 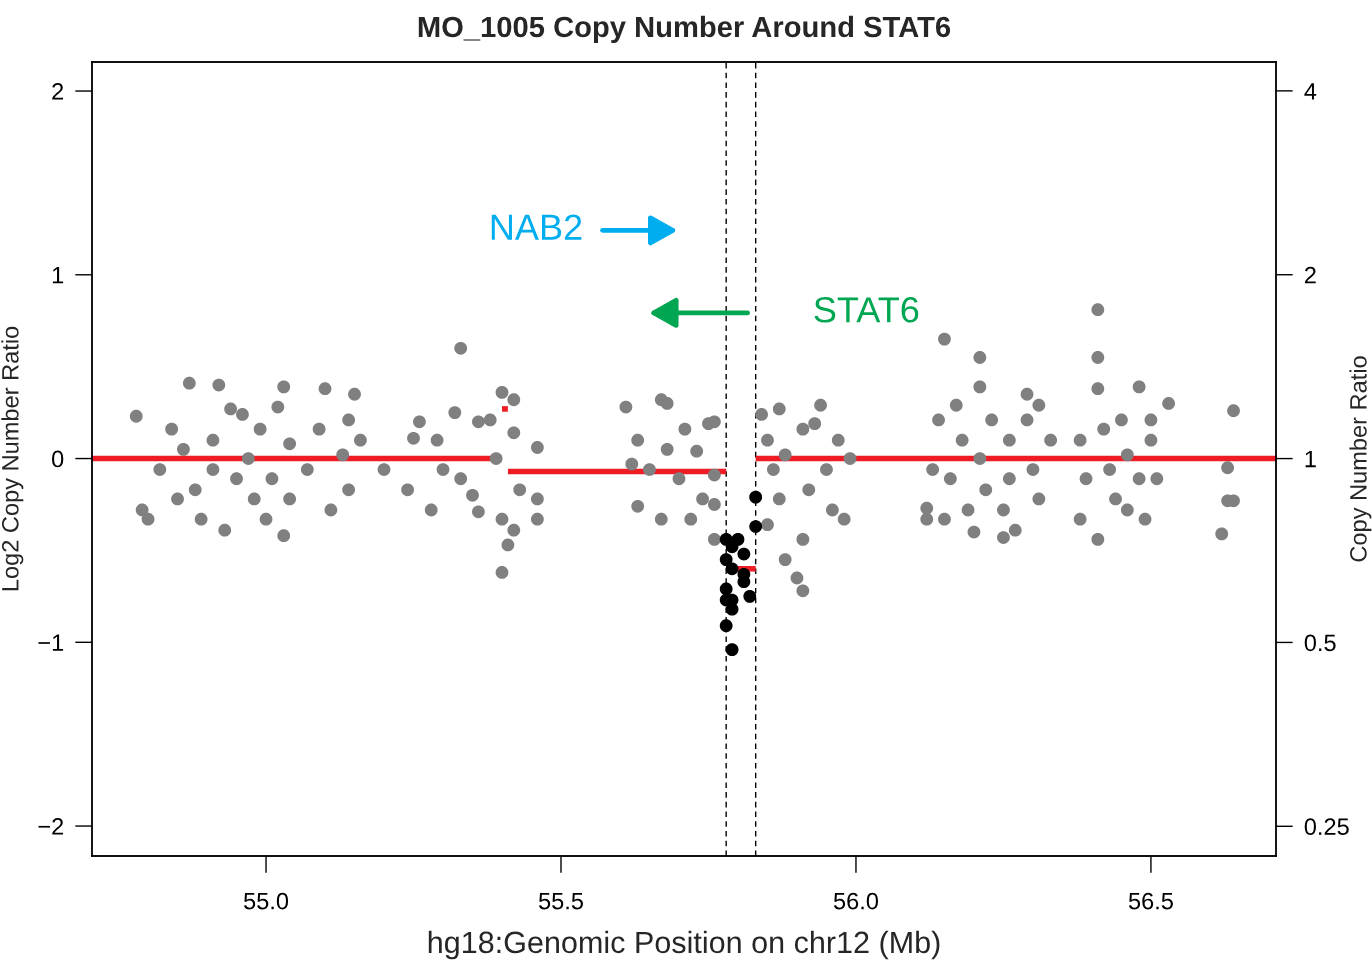 I want to click on y2-tick-label: 4, so click(x=1310, y=91).